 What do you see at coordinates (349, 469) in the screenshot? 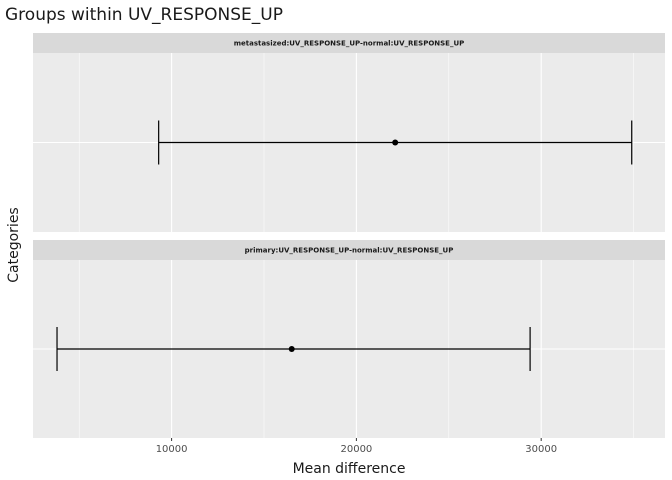
I see `x-axis-title: Mean difference` at bounding box center [349, 469].